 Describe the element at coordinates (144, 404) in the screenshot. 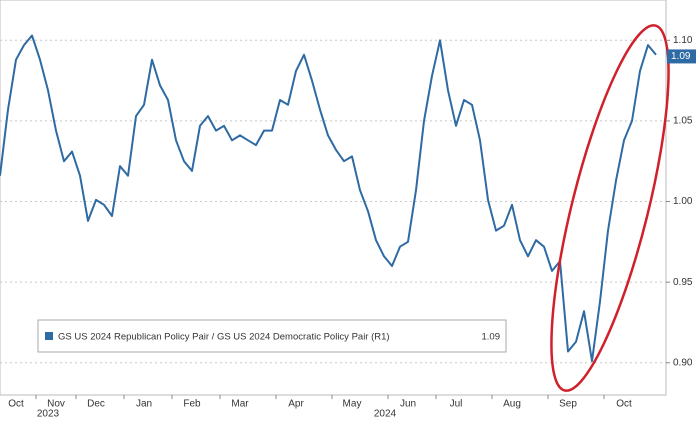

I see `x-tick-label: Jan` at that location.